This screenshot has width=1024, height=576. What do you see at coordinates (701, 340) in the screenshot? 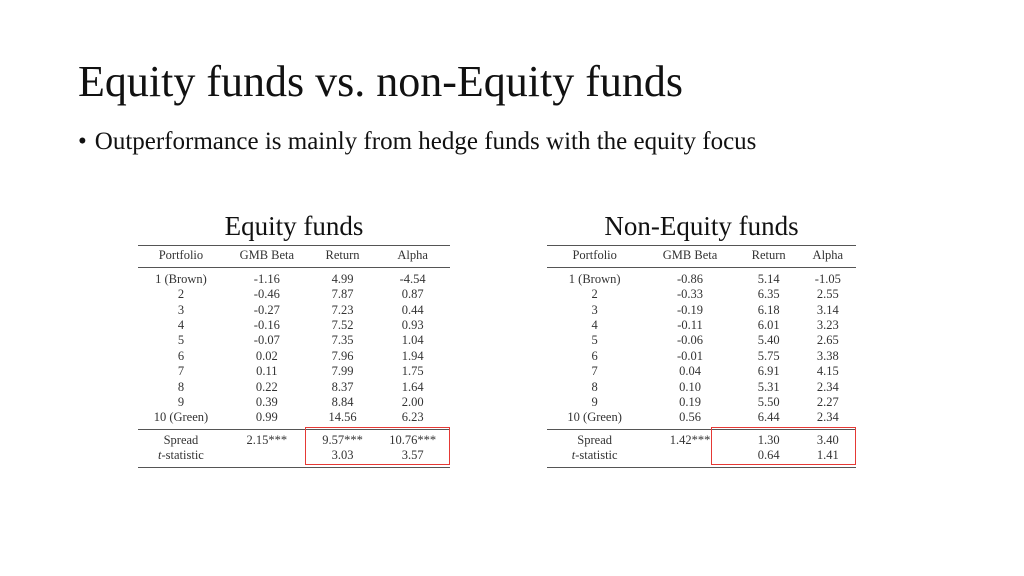
I see `table-row: 5 -0.06 5.40 2.65` at bounding box center [701, 340].